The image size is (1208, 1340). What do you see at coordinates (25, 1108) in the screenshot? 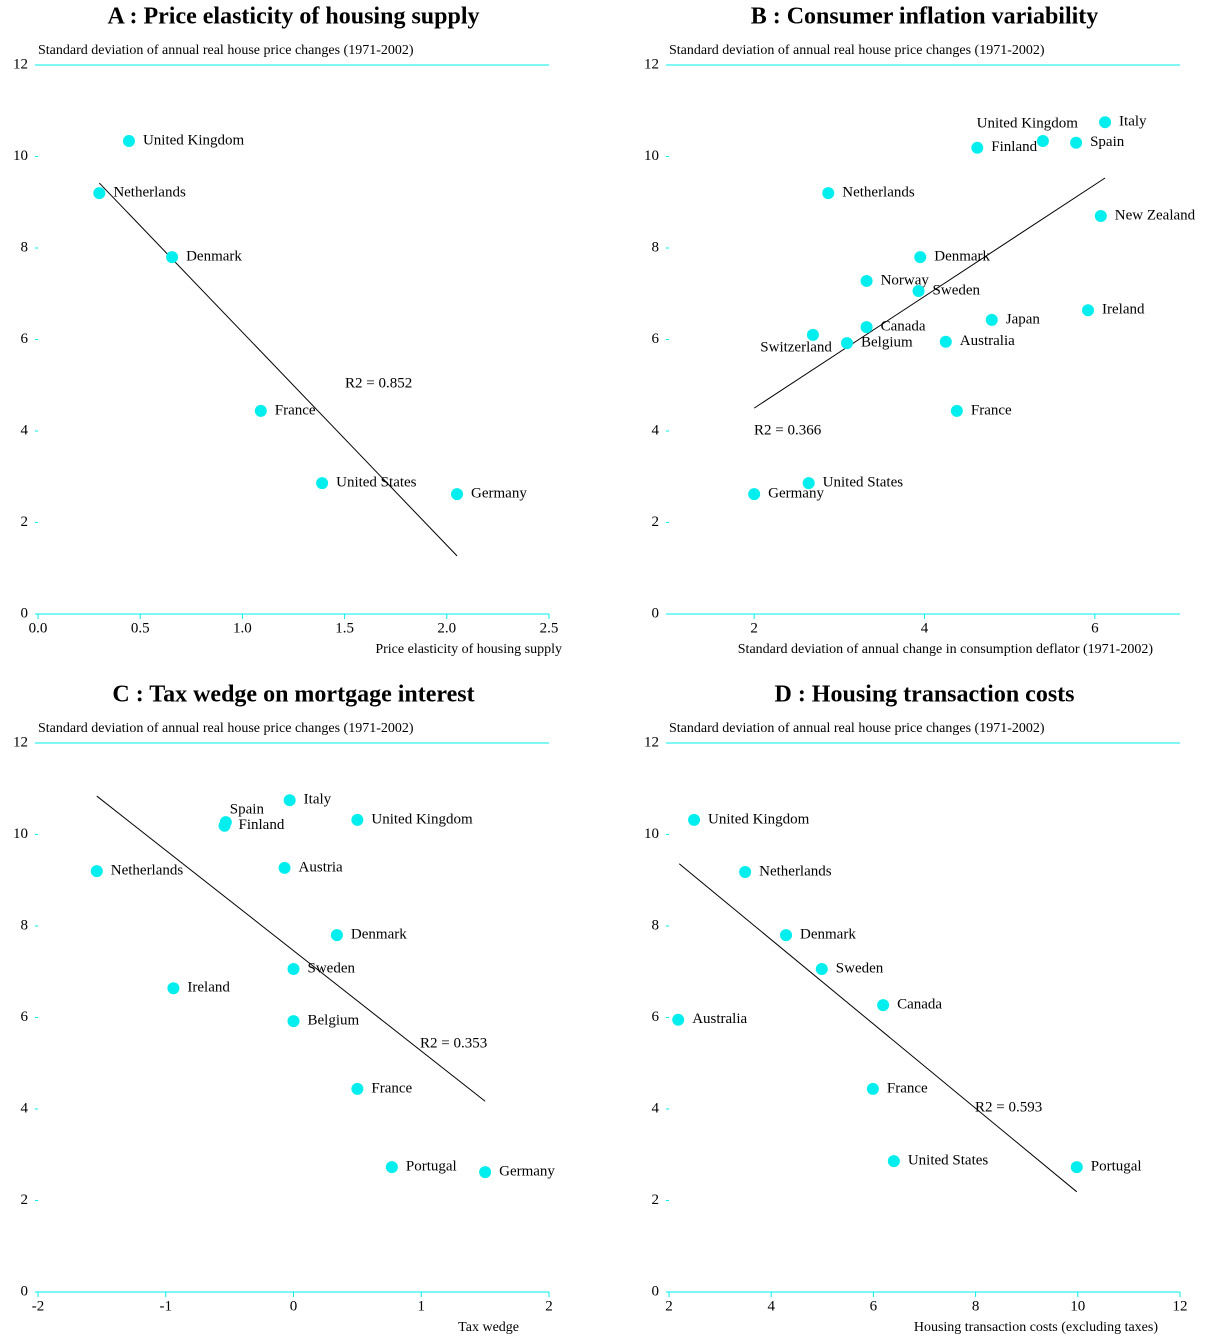
I see `y-tick-label: 4` at bounding box center [25, 1108].